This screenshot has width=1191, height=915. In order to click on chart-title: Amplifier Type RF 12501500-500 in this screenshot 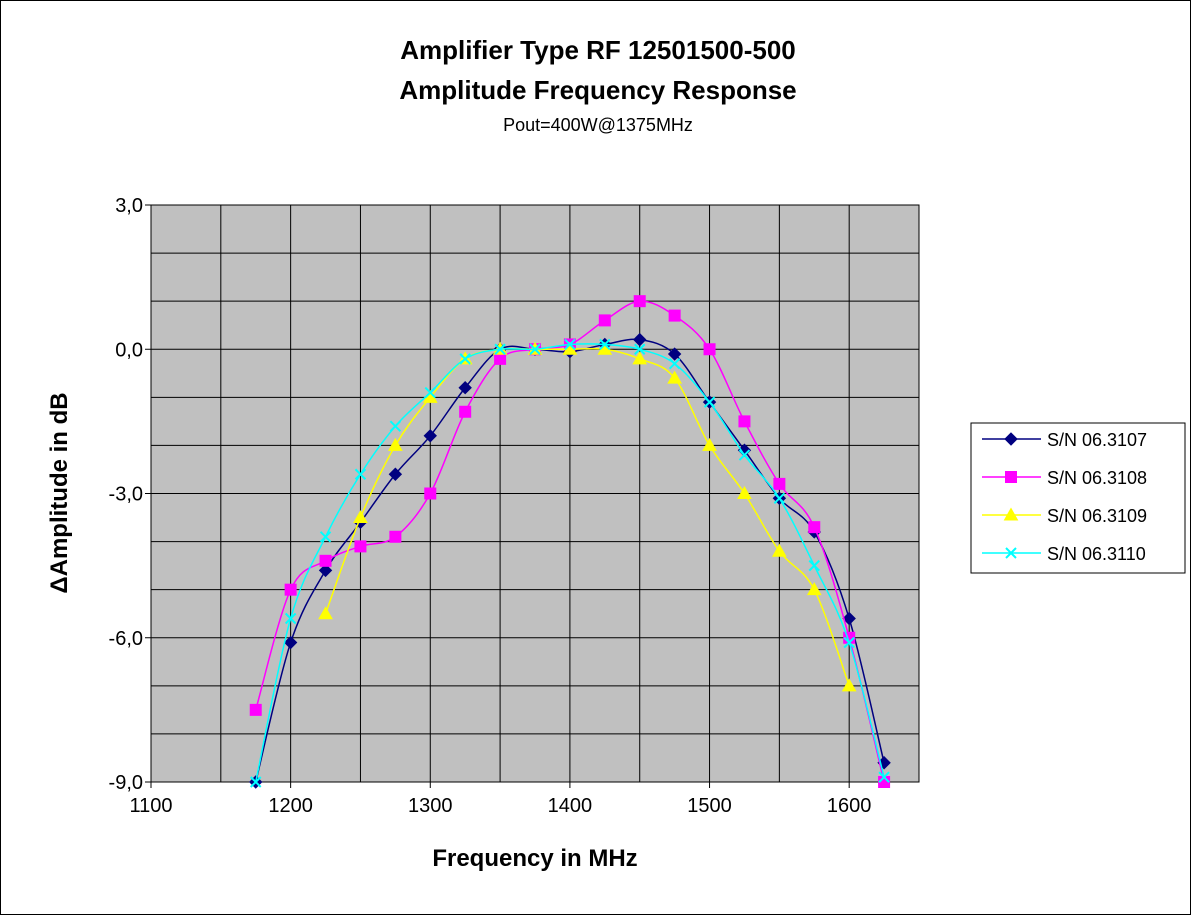, I will do `click(597, 50)`.